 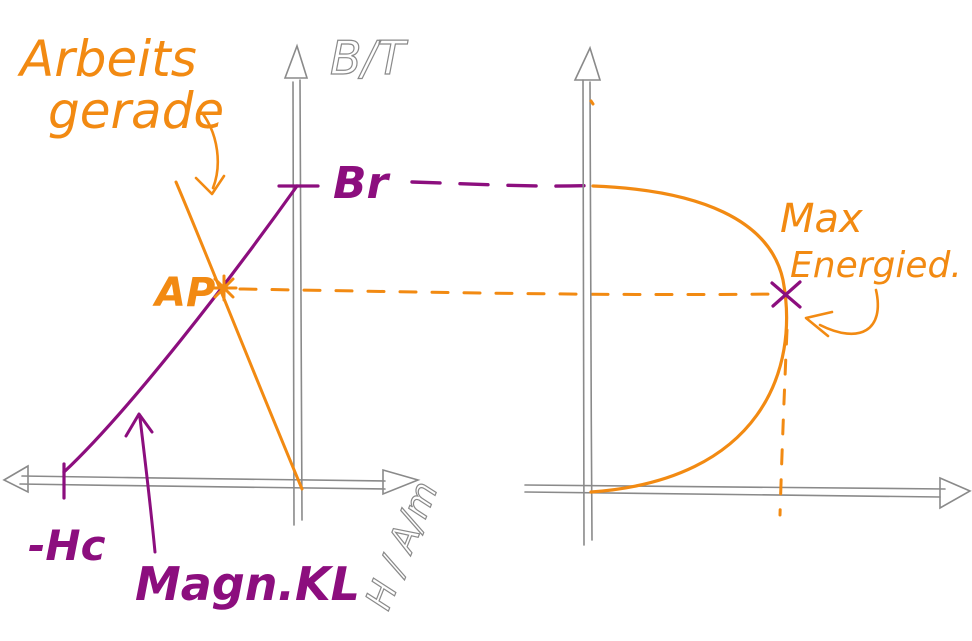 I want to click on left-x-axis-label: H / A/m, so click(x=402, y=546).